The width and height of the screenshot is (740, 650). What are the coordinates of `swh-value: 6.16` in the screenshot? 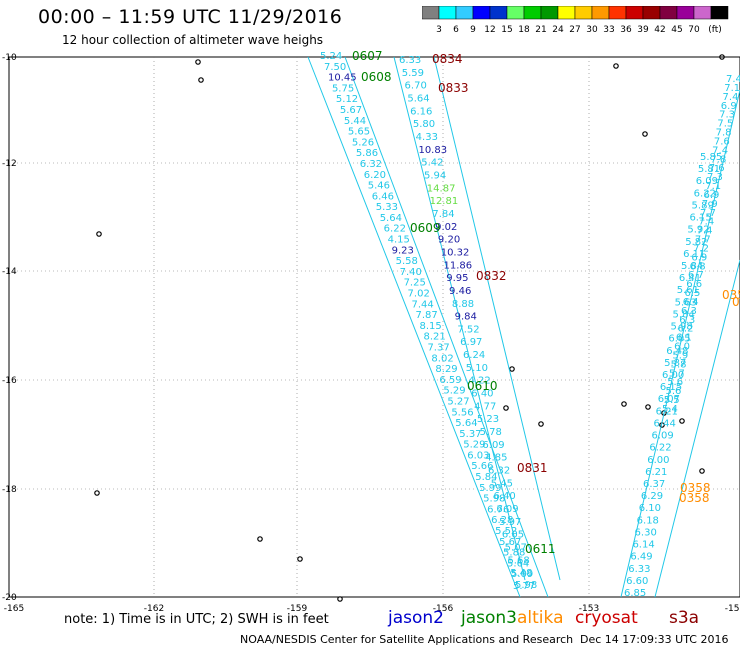 It's located at (421, 111).